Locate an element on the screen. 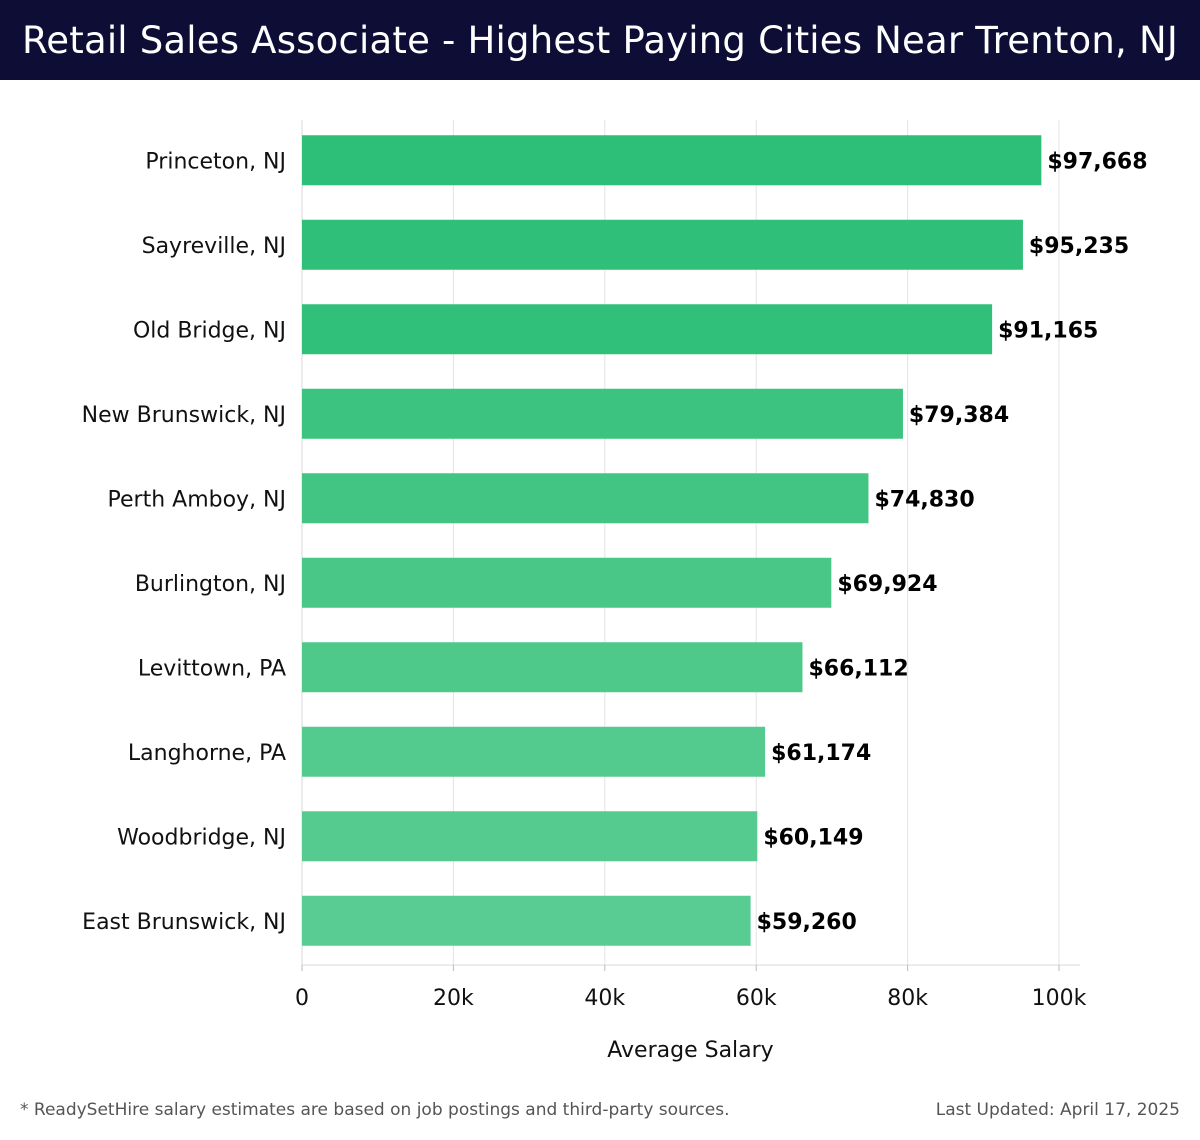 This screenshot has height=1140, width=1200. category-label: Old Bridge, NJ is located at coordinates (209, 330).